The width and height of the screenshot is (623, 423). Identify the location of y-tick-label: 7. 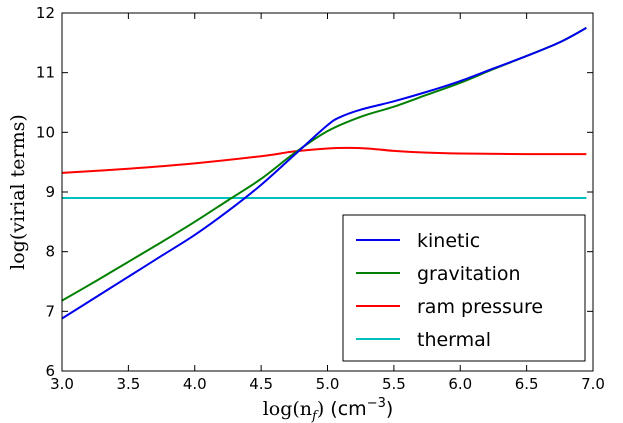
(50, 311).